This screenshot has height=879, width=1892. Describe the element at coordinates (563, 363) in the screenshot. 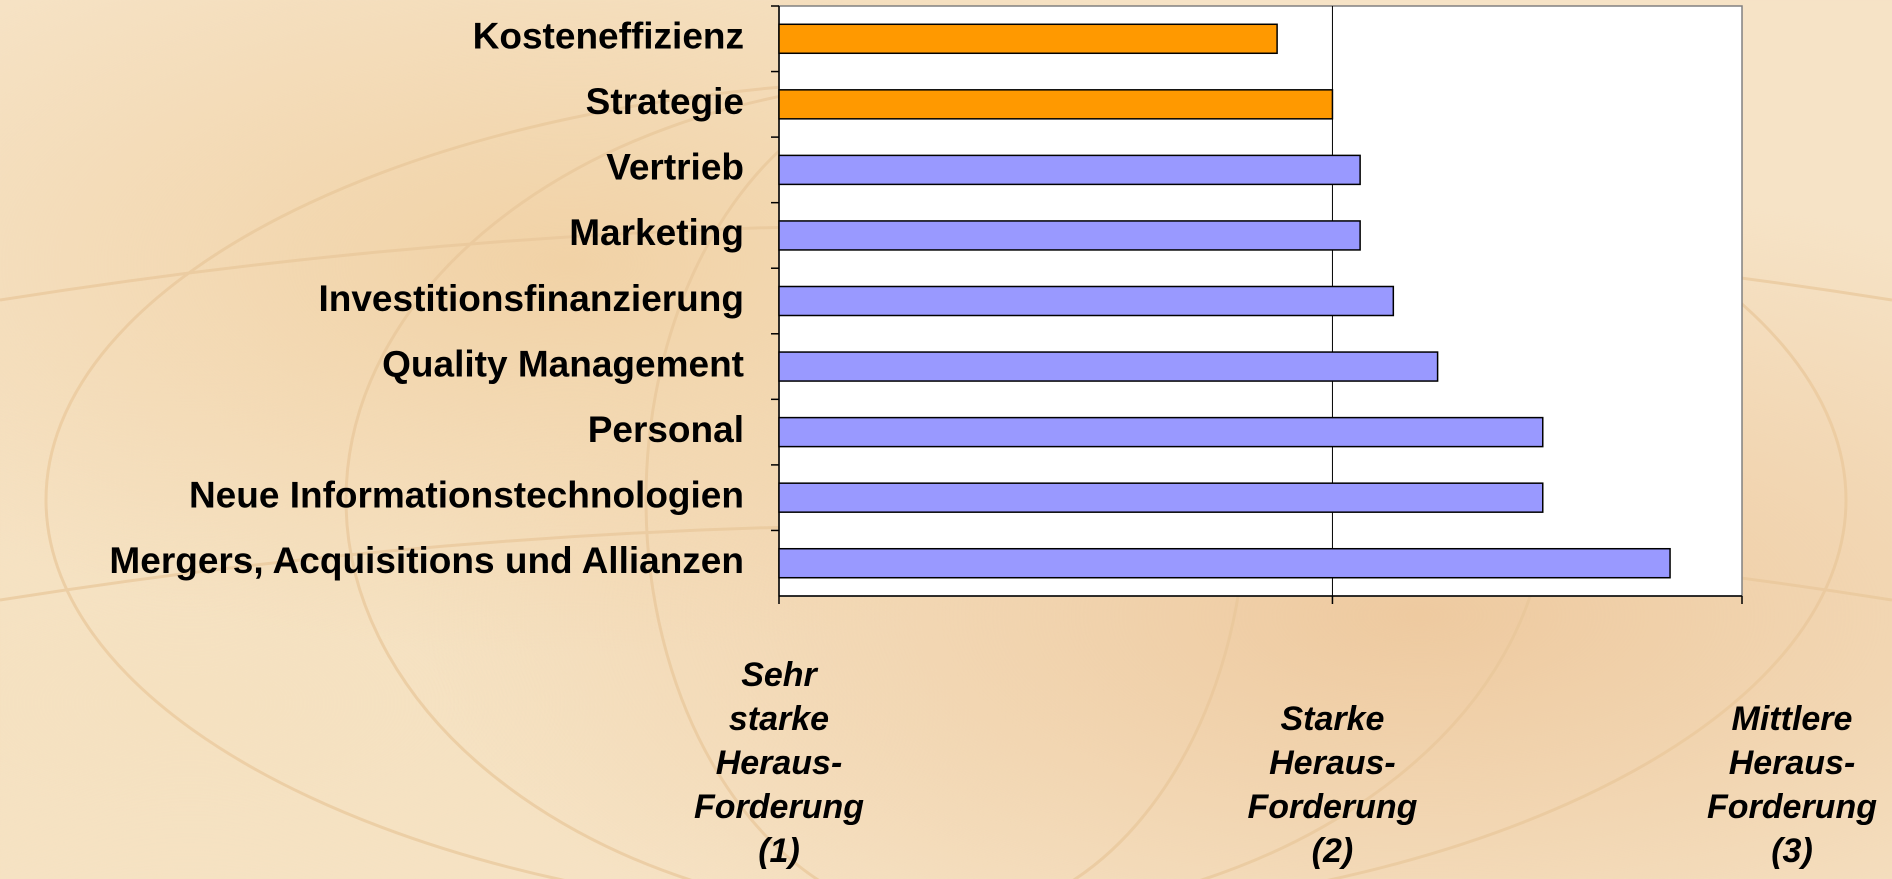

I see `y-tick-label: Quality Management` at that location.